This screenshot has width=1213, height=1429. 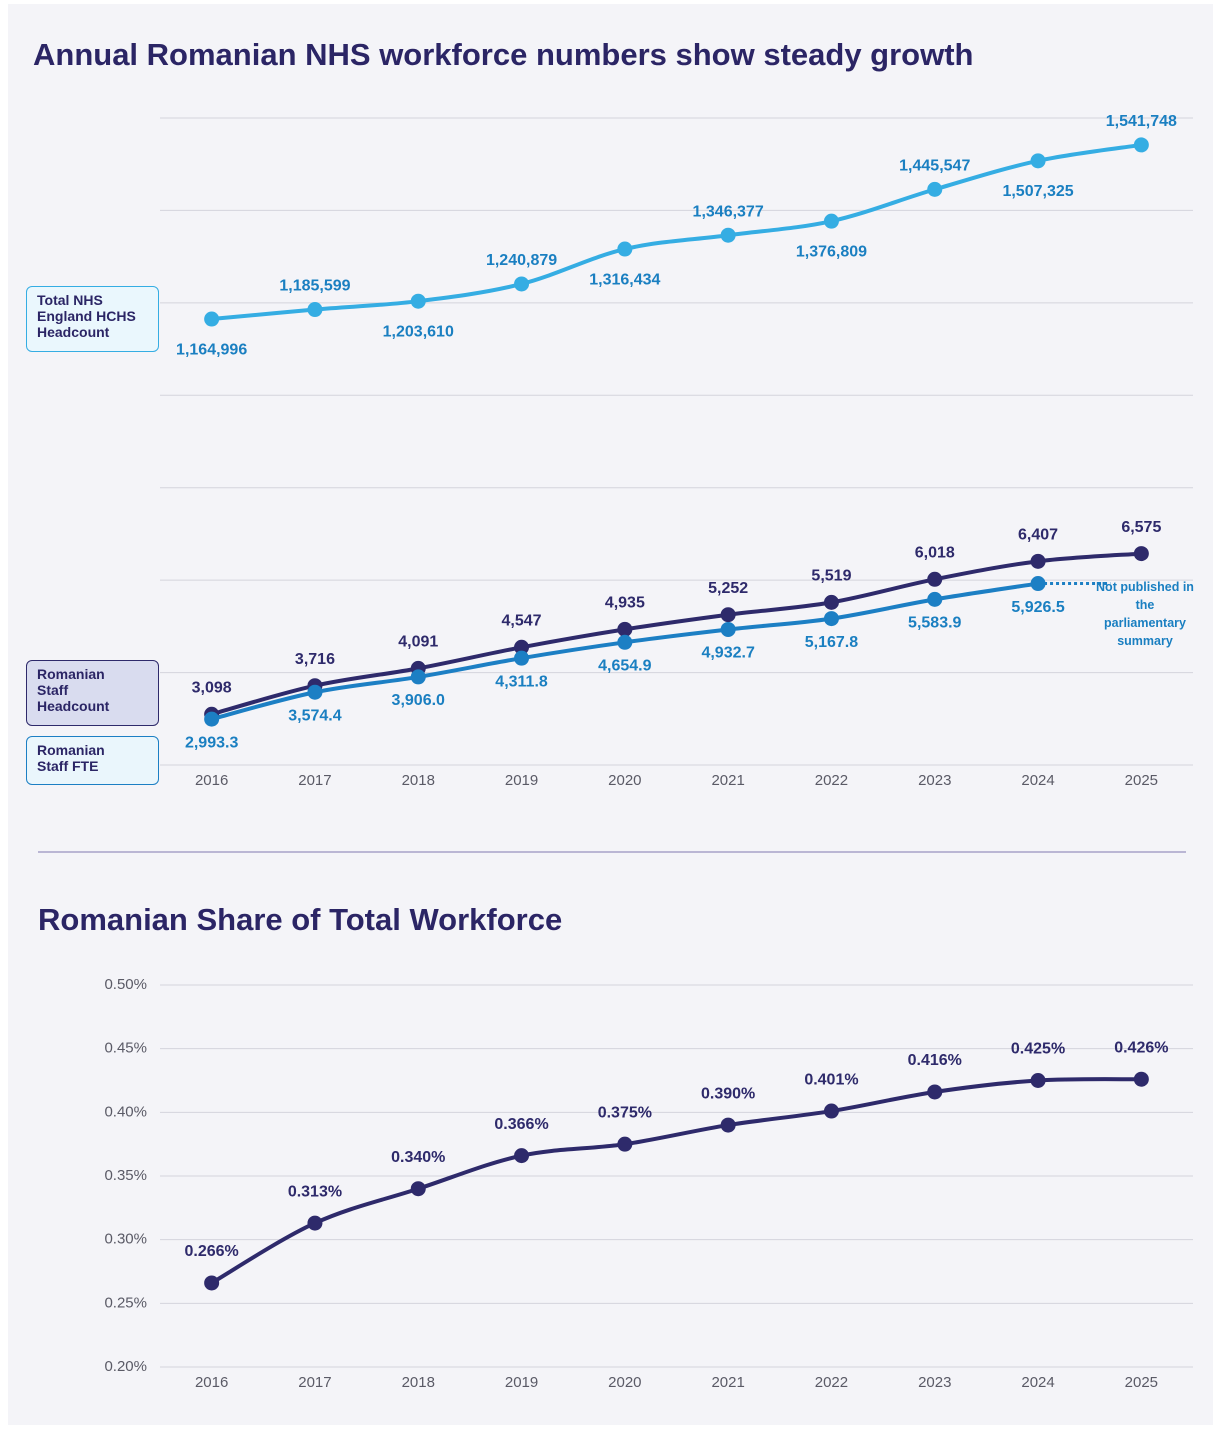 I want to click on value-label: 0.416%, so click(x=935, y=1060).